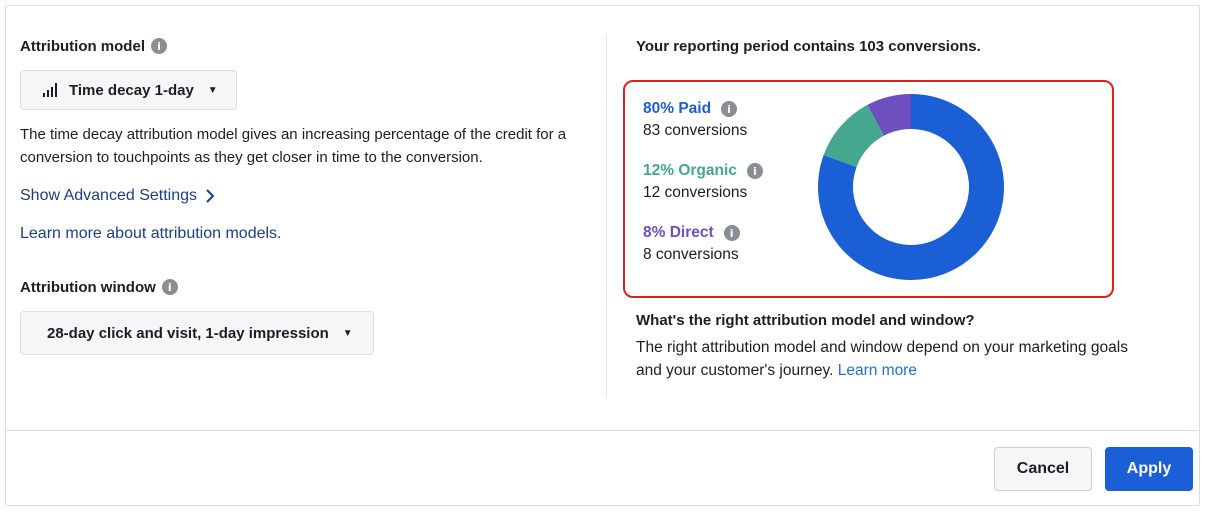  What do you see at coordinates (1043, 469) in the screenshot?
I see `cancel-button: Cancel` at bounding box center [1043, 469].